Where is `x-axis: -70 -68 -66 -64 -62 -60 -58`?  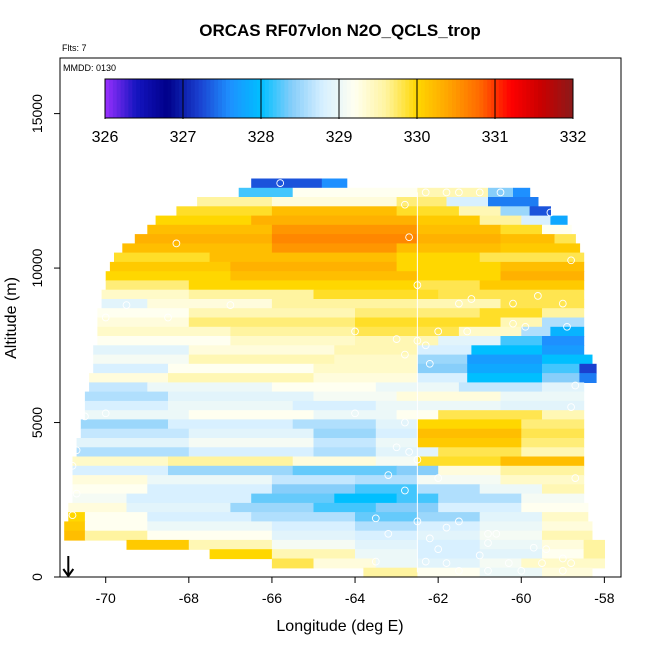 x-axis: -70 -68 -66 -64 -62 -60 -58 is located at coordinates (355, 591).